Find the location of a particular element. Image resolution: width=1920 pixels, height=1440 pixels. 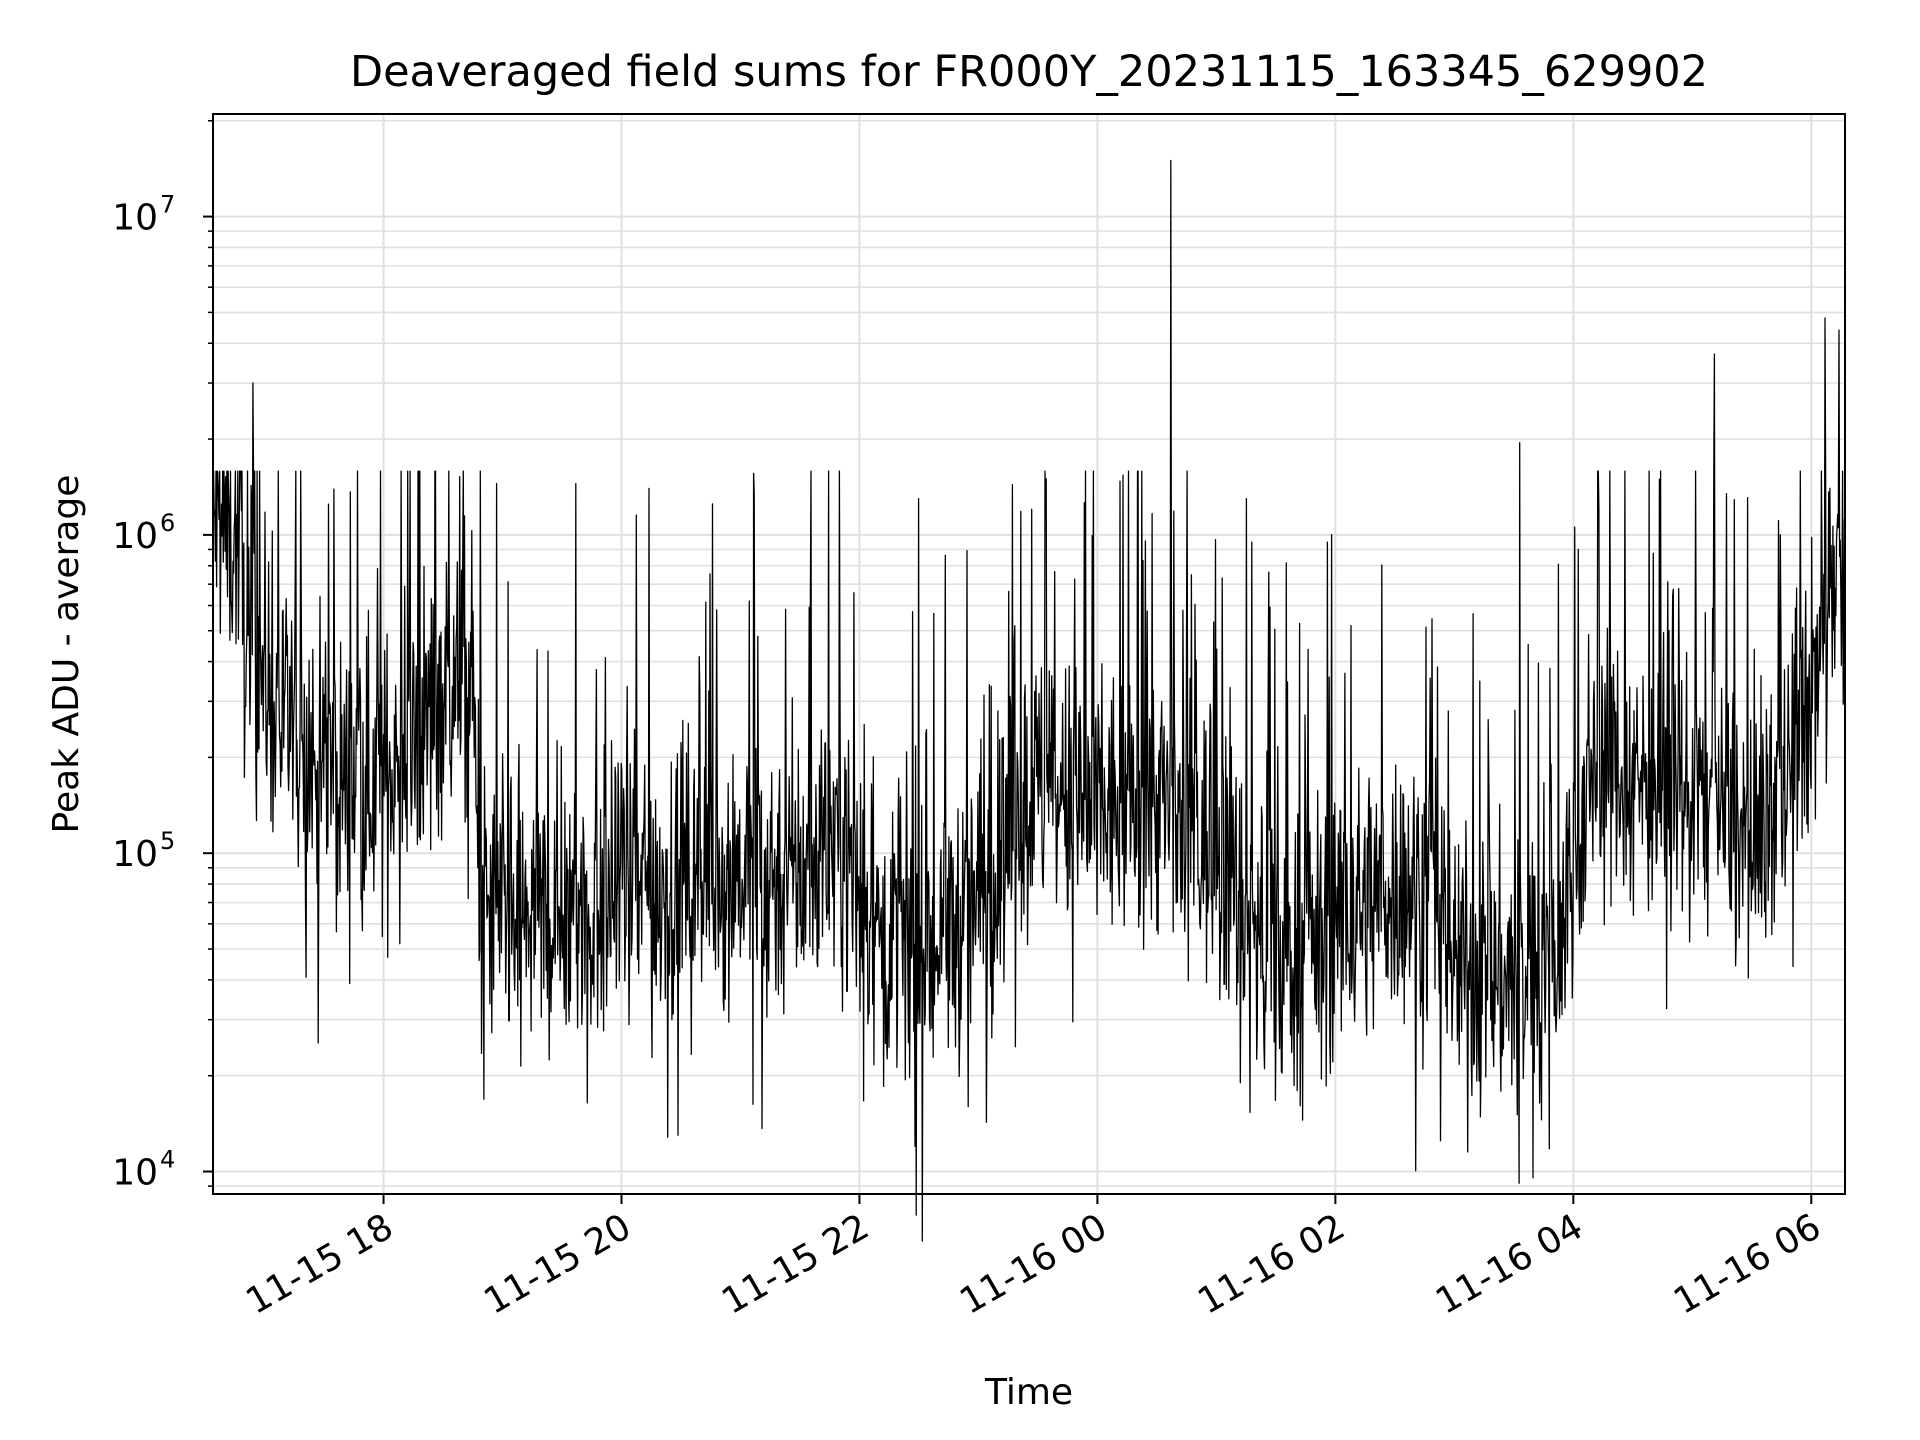

y-axis-label: Peak ADU - average is located at coordinates (66, 654).